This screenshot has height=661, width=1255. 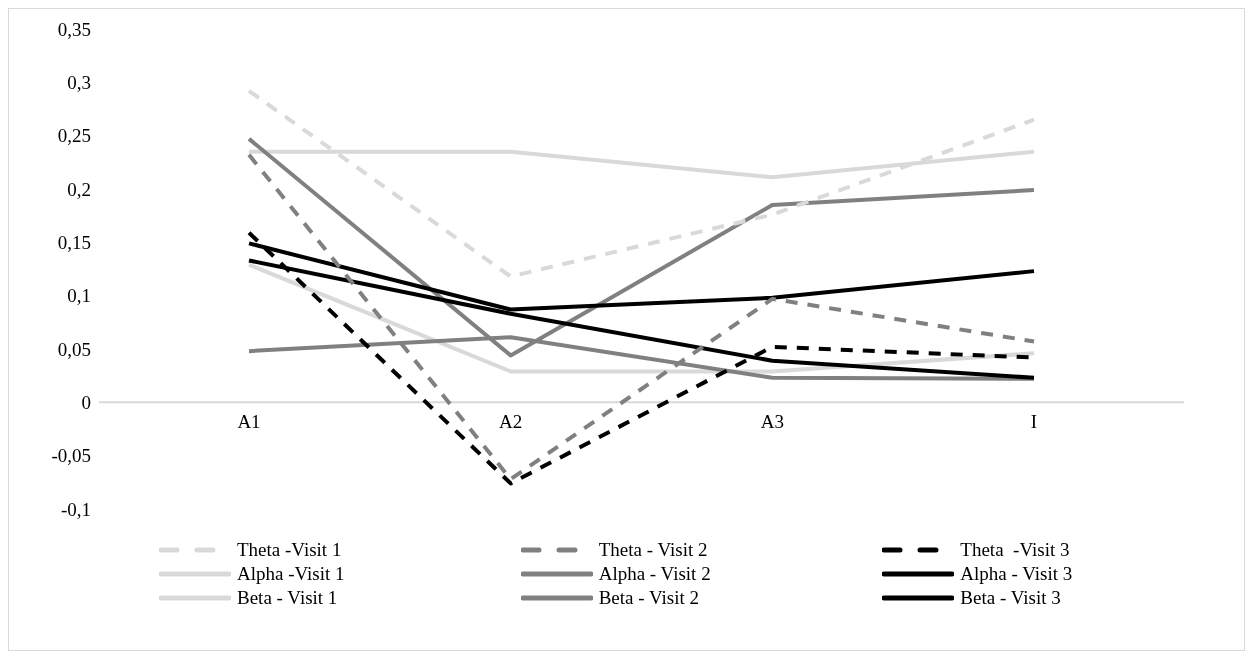 I want to click on x-tick-label: A3, so click(x=772, y=421).